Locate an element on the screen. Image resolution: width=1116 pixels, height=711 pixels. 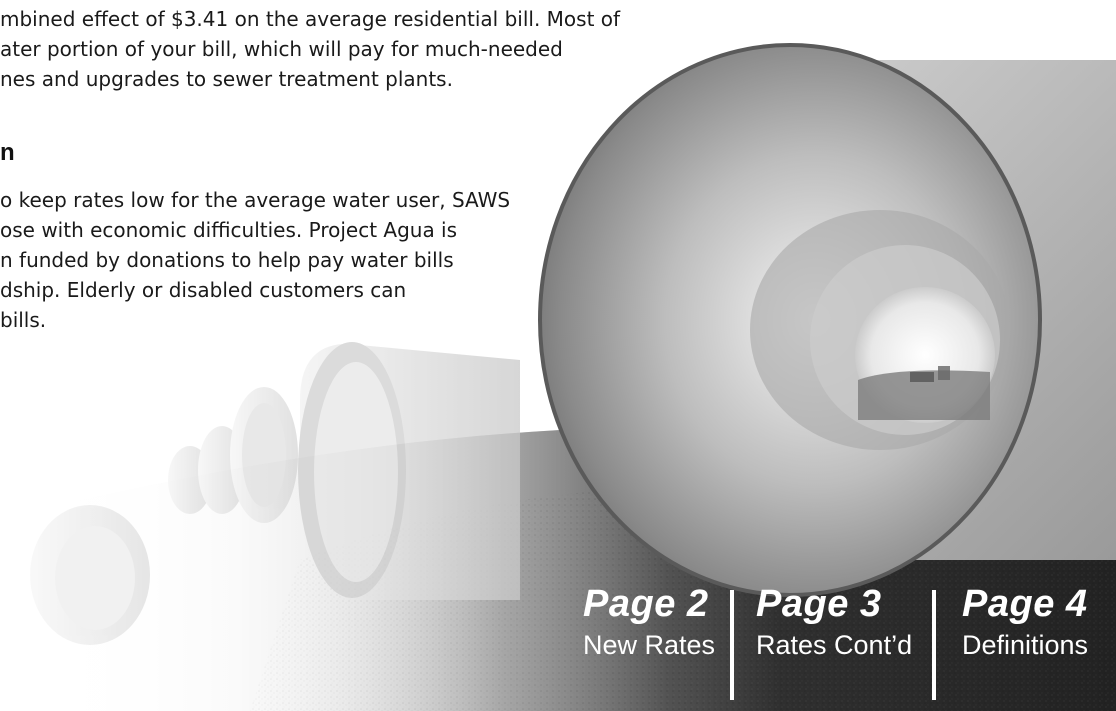
nav-page-4: Page 4 Definitions is located at coordinates (1025, 621).